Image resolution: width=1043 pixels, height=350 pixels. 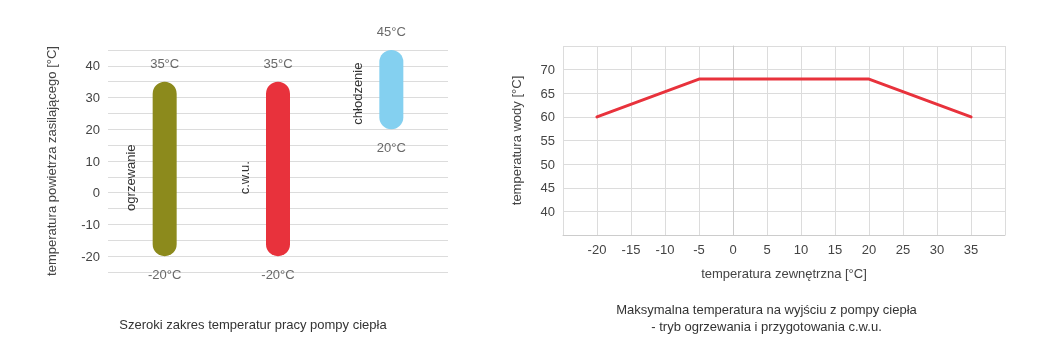 I want to click on text: Maksymalna temperatura na wyjściu z pompy ciepła - tryb ogrzewania i przygotowania c.w.u., so click(x=767, y=318).